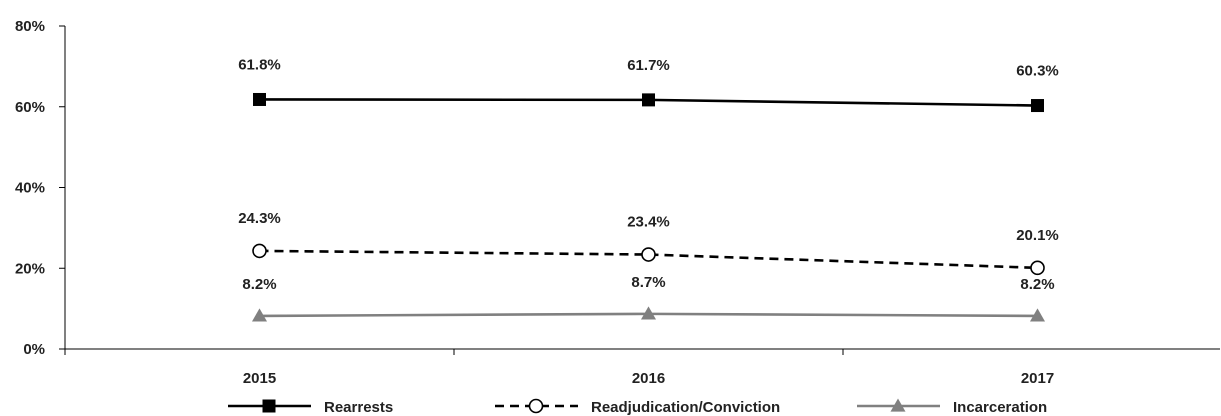 This screenshot has height=416, width=1221. I want to click on data-label-2-1: 8.7%, so click(648, 282).